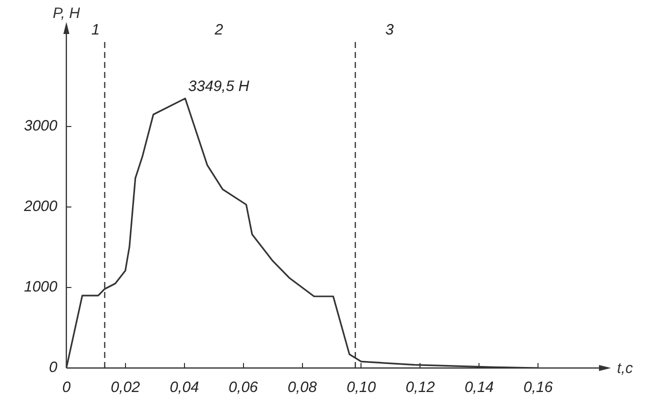 Image resolution: width=648 pixels, height=418 pixels. I want to click on annotation: 3349,5 Н, so click(219, 87).